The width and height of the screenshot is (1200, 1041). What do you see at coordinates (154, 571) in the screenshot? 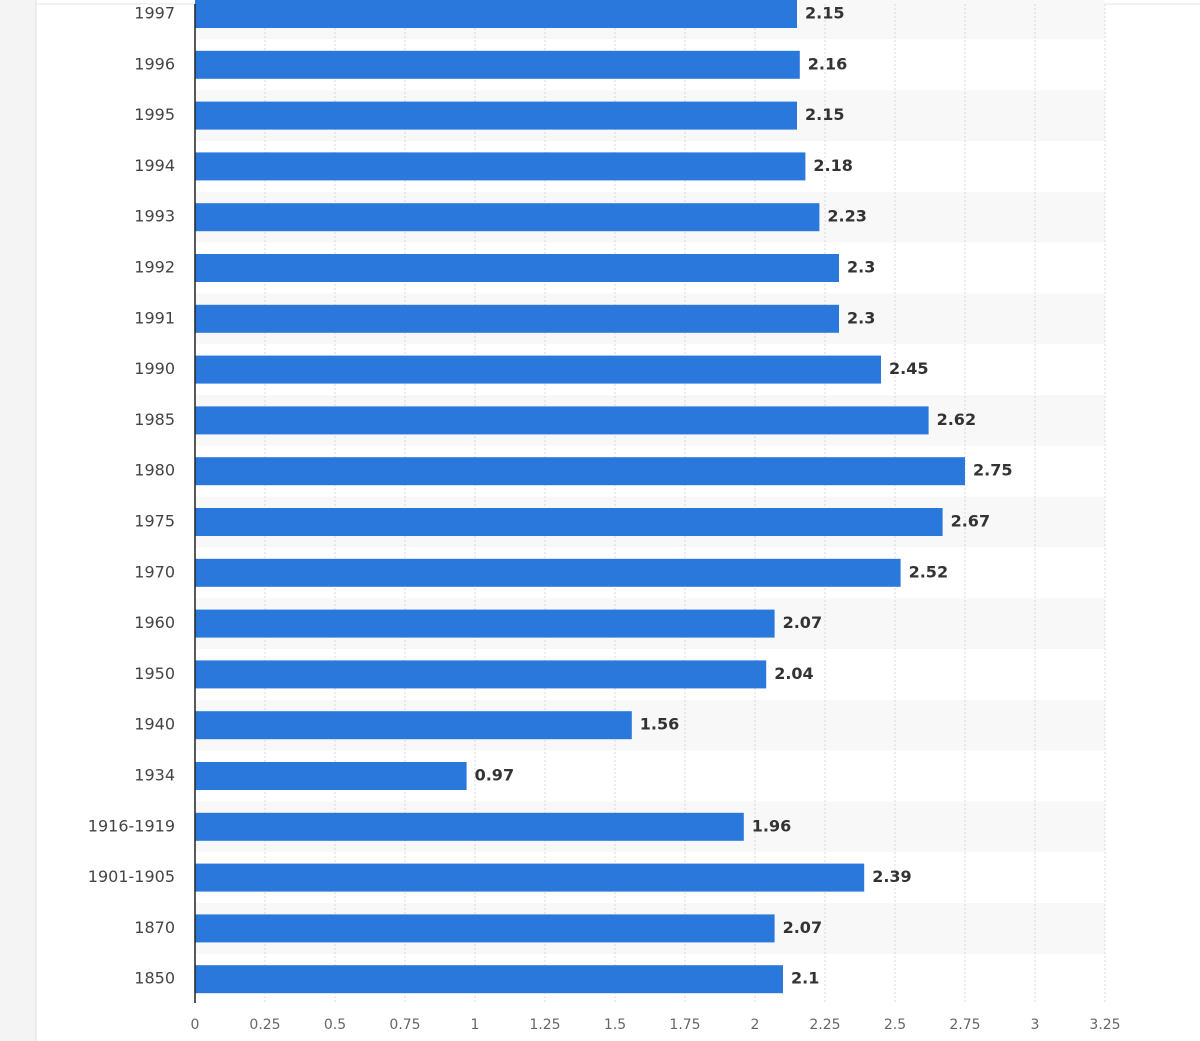
I see `y-tick-label: 1970` at bounding box center [154, 571].